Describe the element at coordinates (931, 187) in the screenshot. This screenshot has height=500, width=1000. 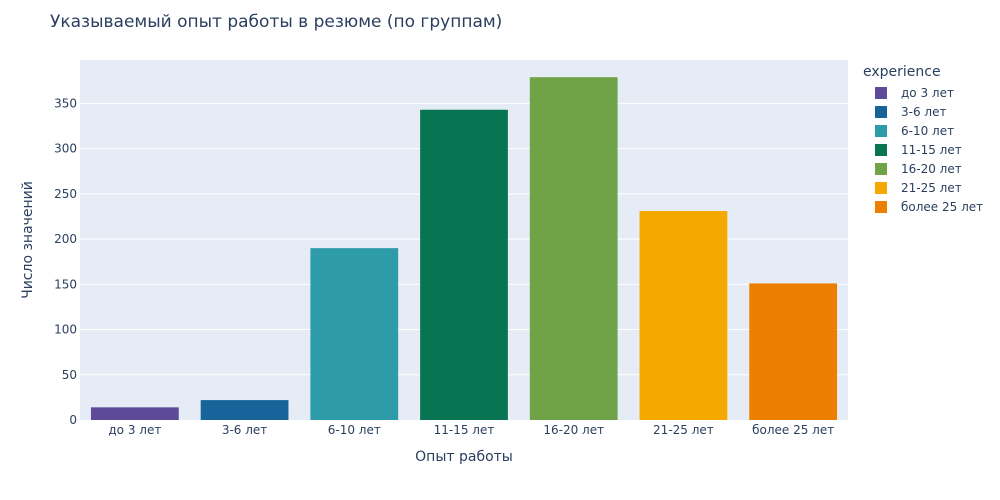
I see `legend-label: 21-25 лет` at that location.